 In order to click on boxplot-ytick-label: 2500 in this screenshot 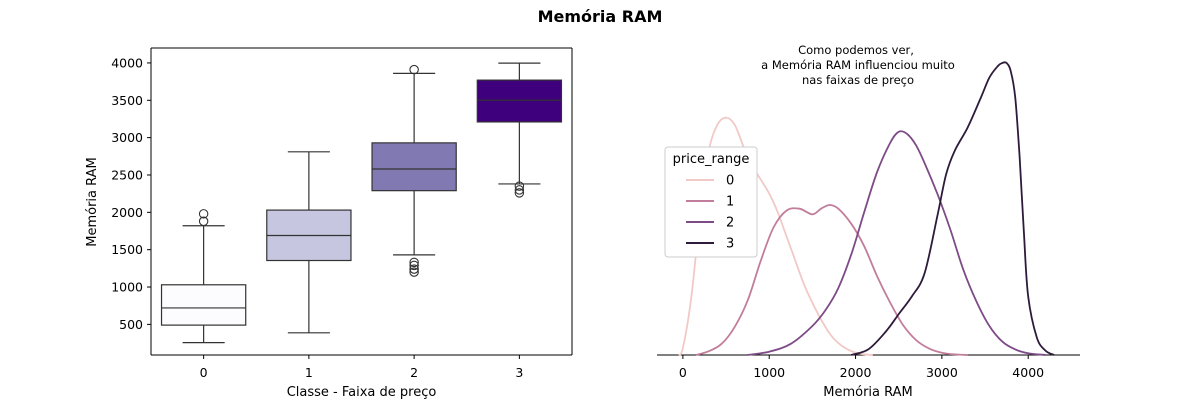, I will do `click(127, 174)`.